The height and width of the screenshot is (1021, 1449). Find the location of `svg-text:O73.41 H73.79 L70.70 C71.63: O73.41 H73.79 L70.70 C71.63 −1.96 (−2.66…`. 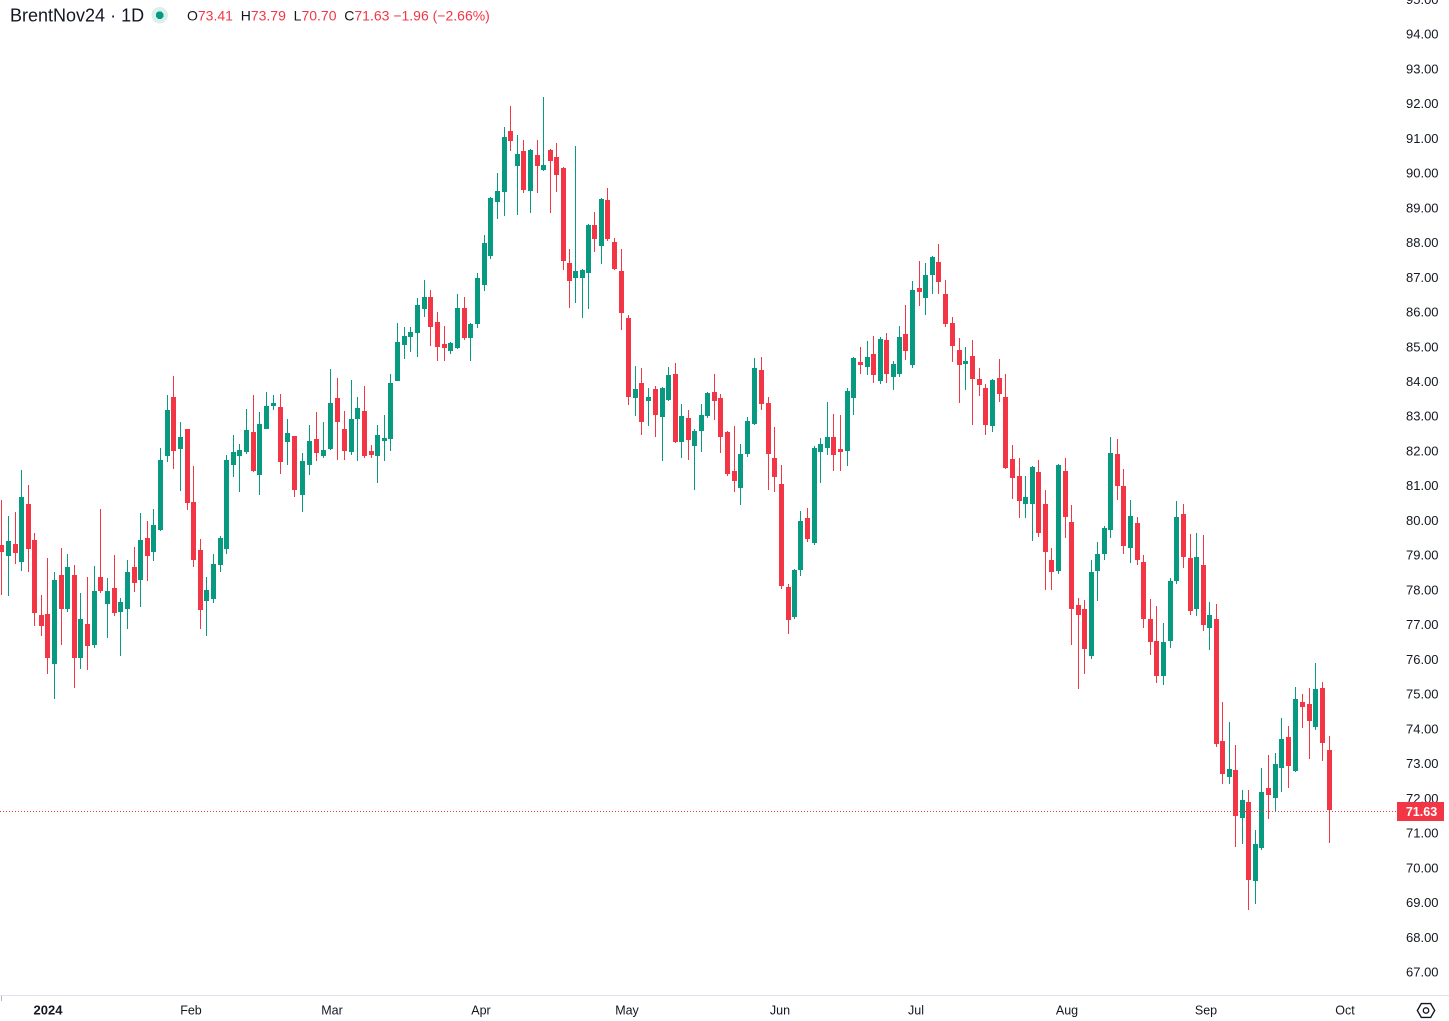

svg-text:O73.41 H73.79 L70.70 C71.63: O73.41 H73.79 L70.70 C71.63 −1.96 (−2.66… is located at coordinates (338, 15).